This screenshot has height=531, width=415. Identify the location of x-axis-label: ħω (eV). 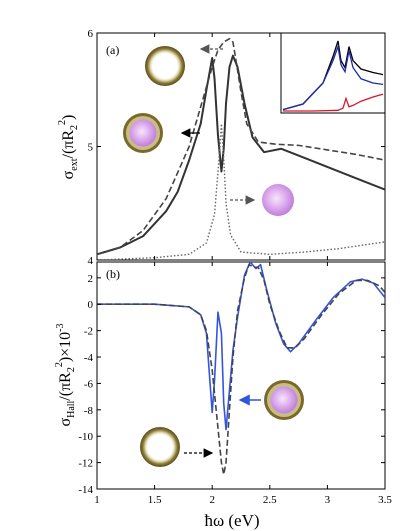
(231, 520).